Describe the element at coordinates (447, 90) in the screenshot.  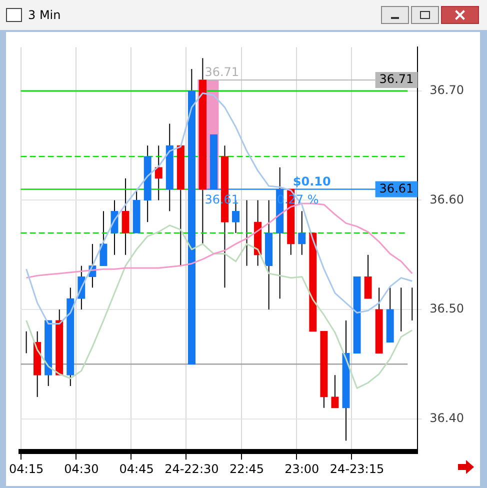
I see `y-tick-label: 36.70` at that location.